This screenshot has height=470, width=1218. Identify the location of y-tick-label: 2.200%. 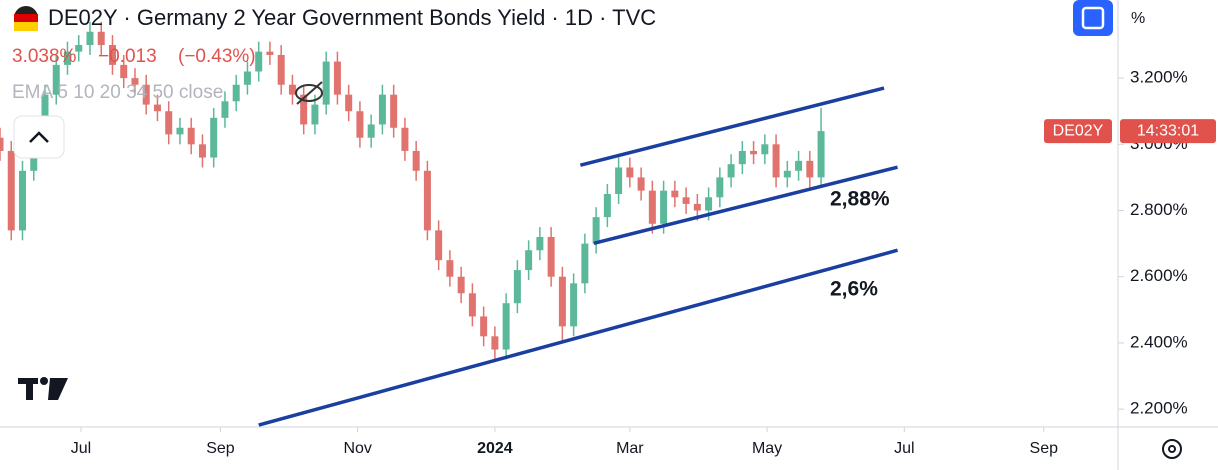
(1159, 408).